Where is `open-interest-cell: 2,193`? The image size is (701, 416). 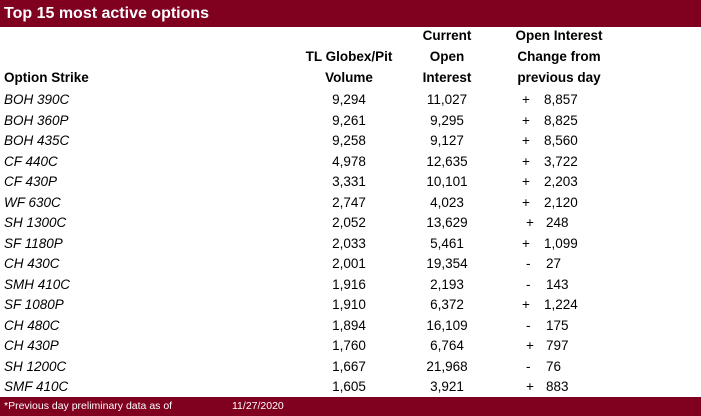
open-interest-cell: 2,193 is located at coordinates (447, 284).